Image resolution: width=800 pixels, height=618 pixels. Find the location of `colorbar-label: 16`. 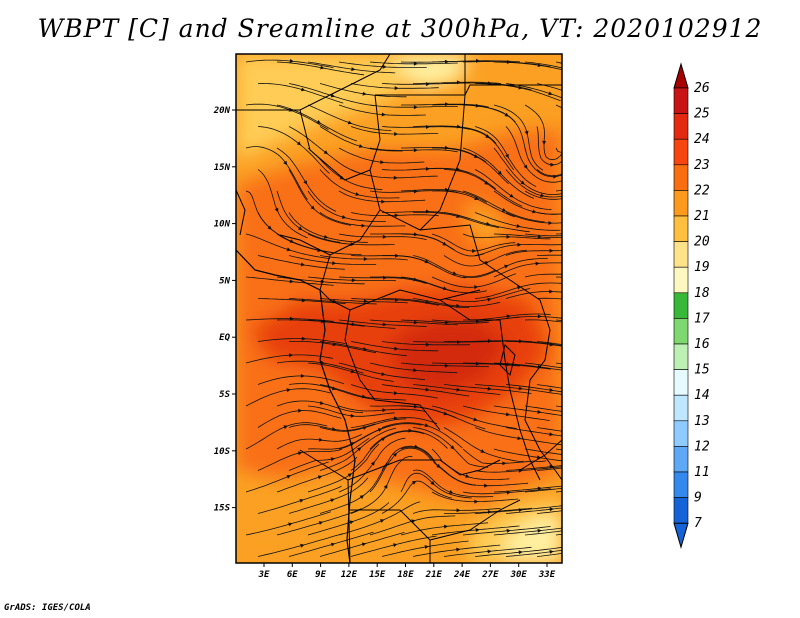

colorbar-label: 16 is located at coordinates (702, 344).